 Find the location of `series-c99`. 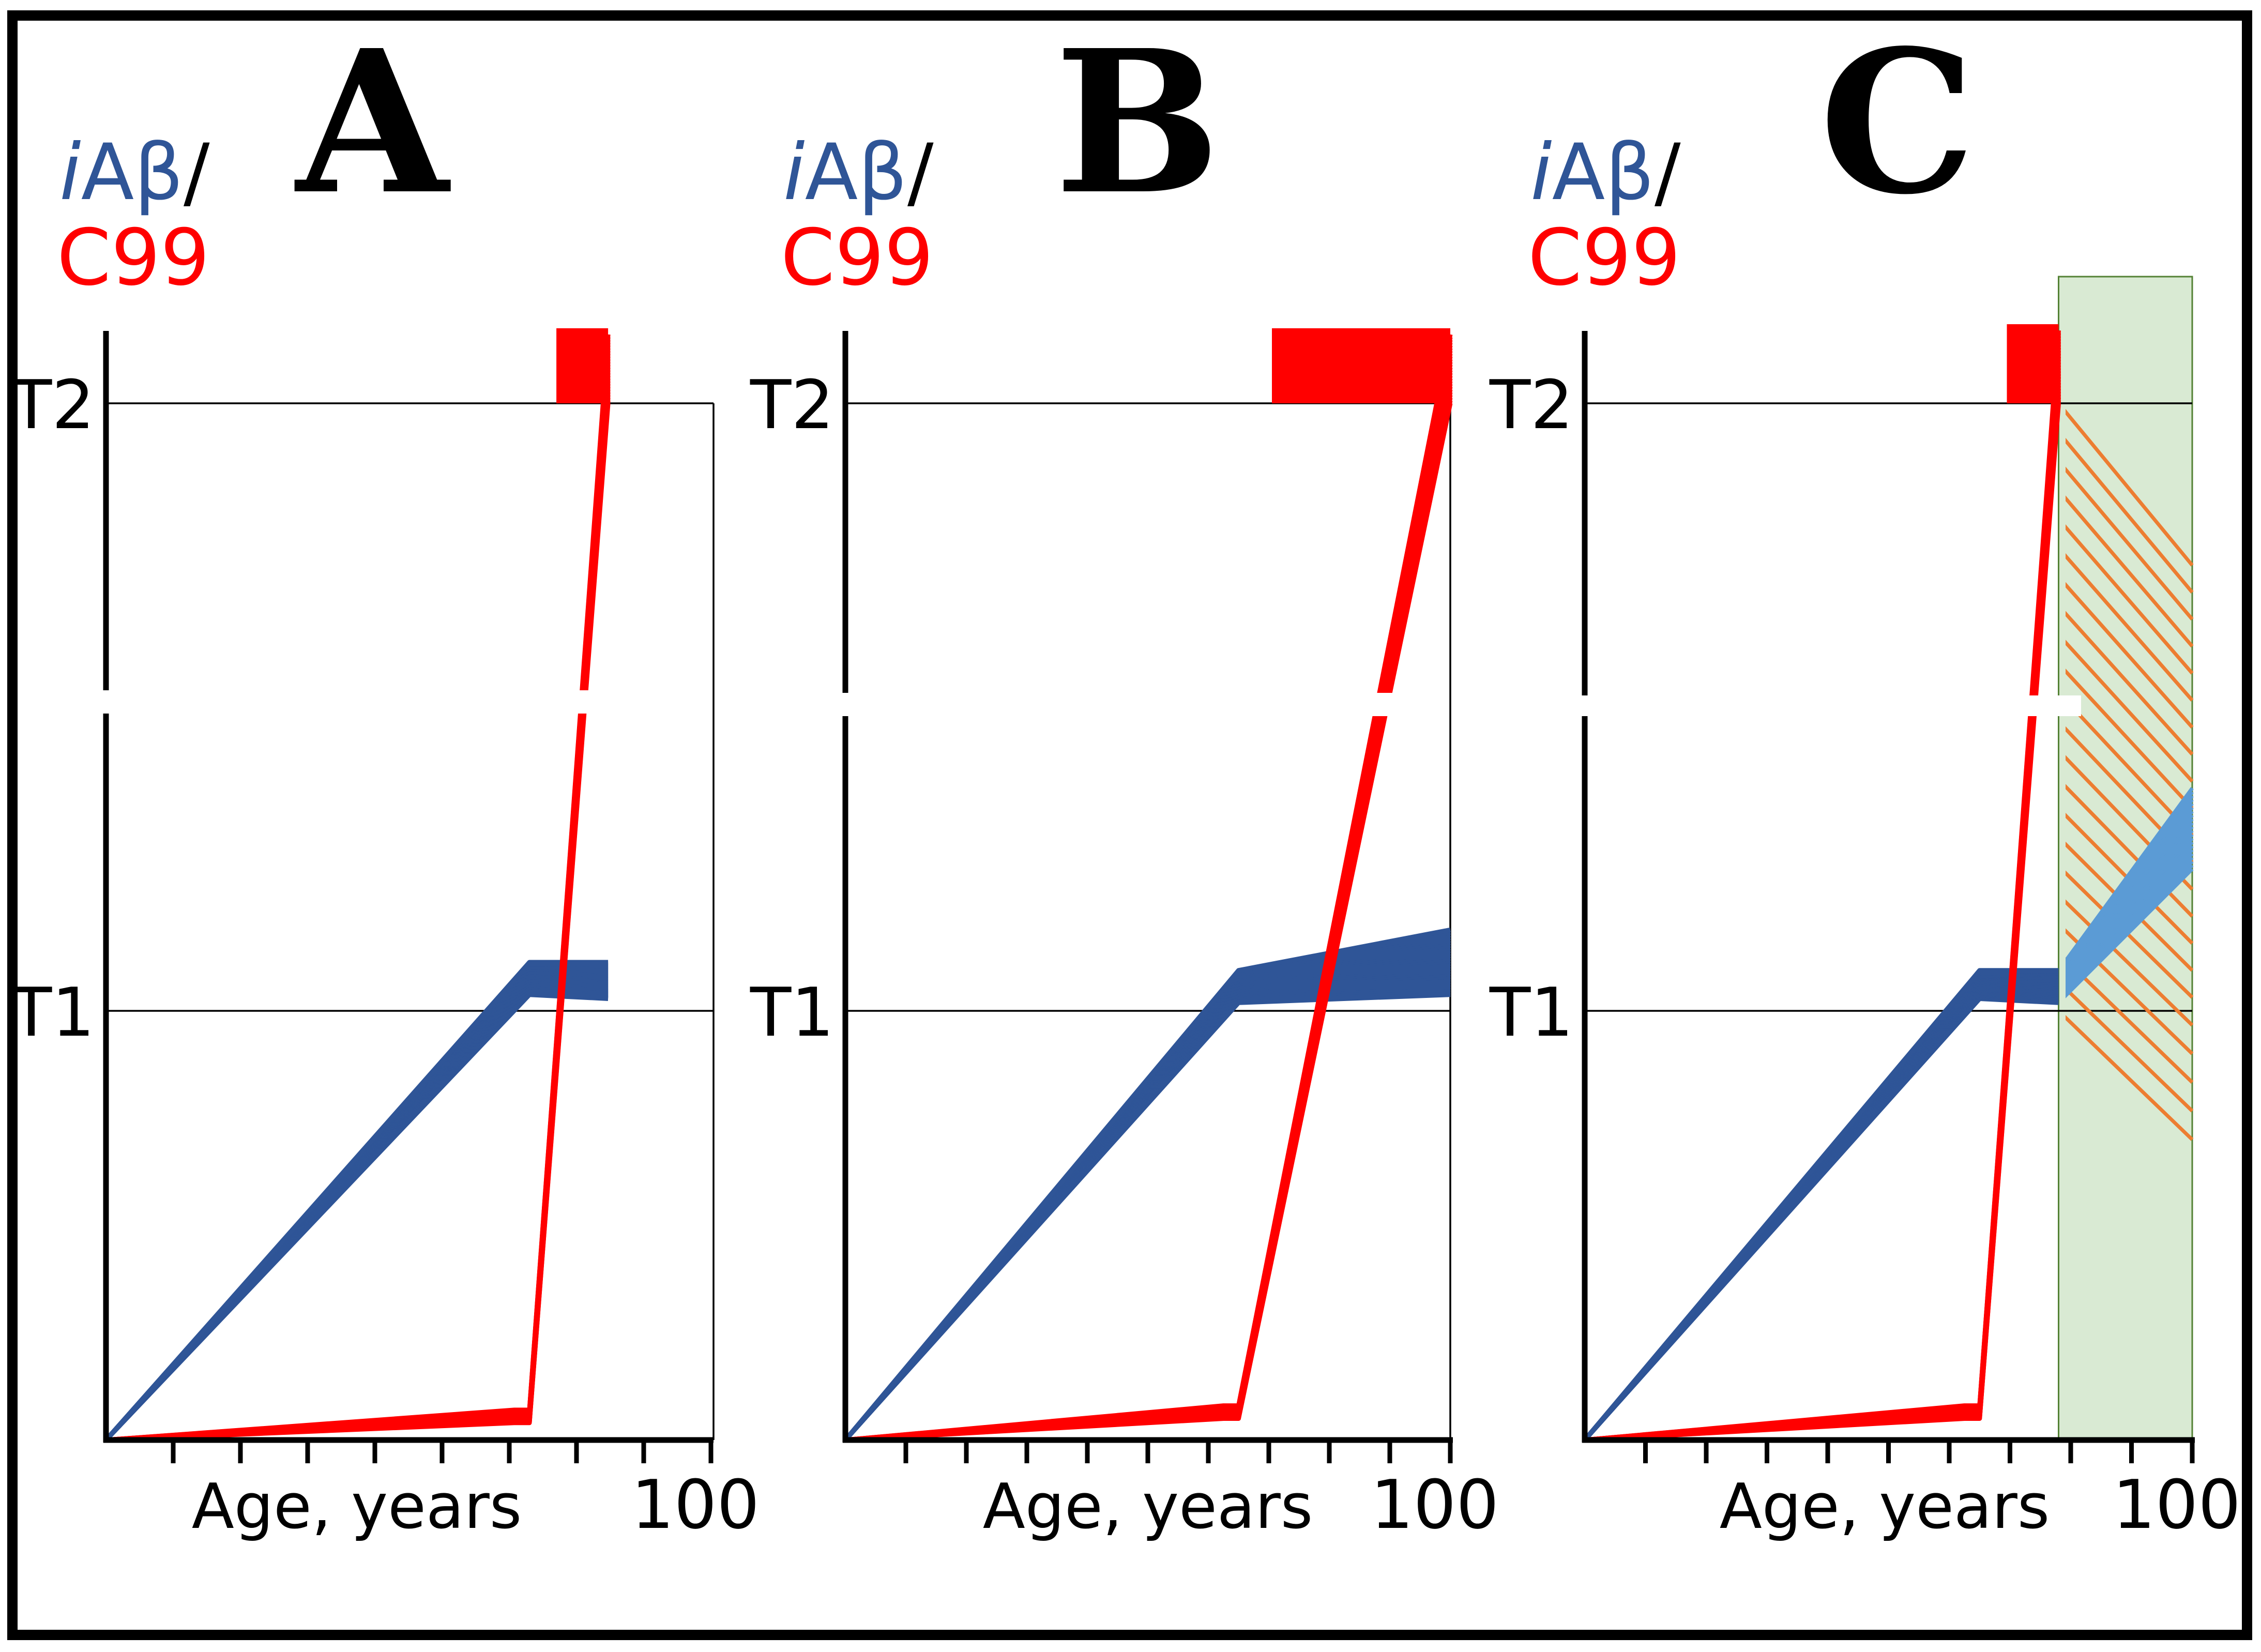

series-c99 is located at coordinates (1822, 883).